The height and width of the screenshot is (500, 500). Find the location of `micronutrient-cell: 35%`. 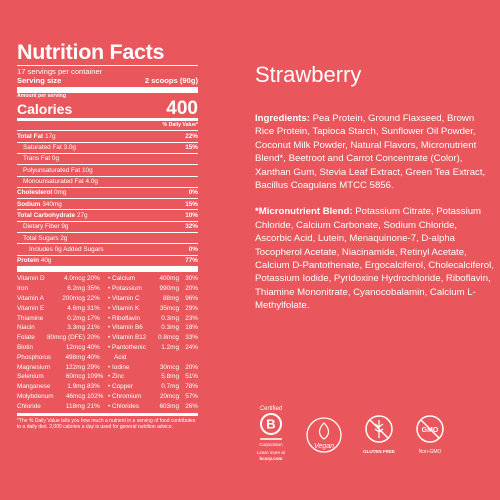

micronutrient-cell: 35% is located at coordinates (93, 289).